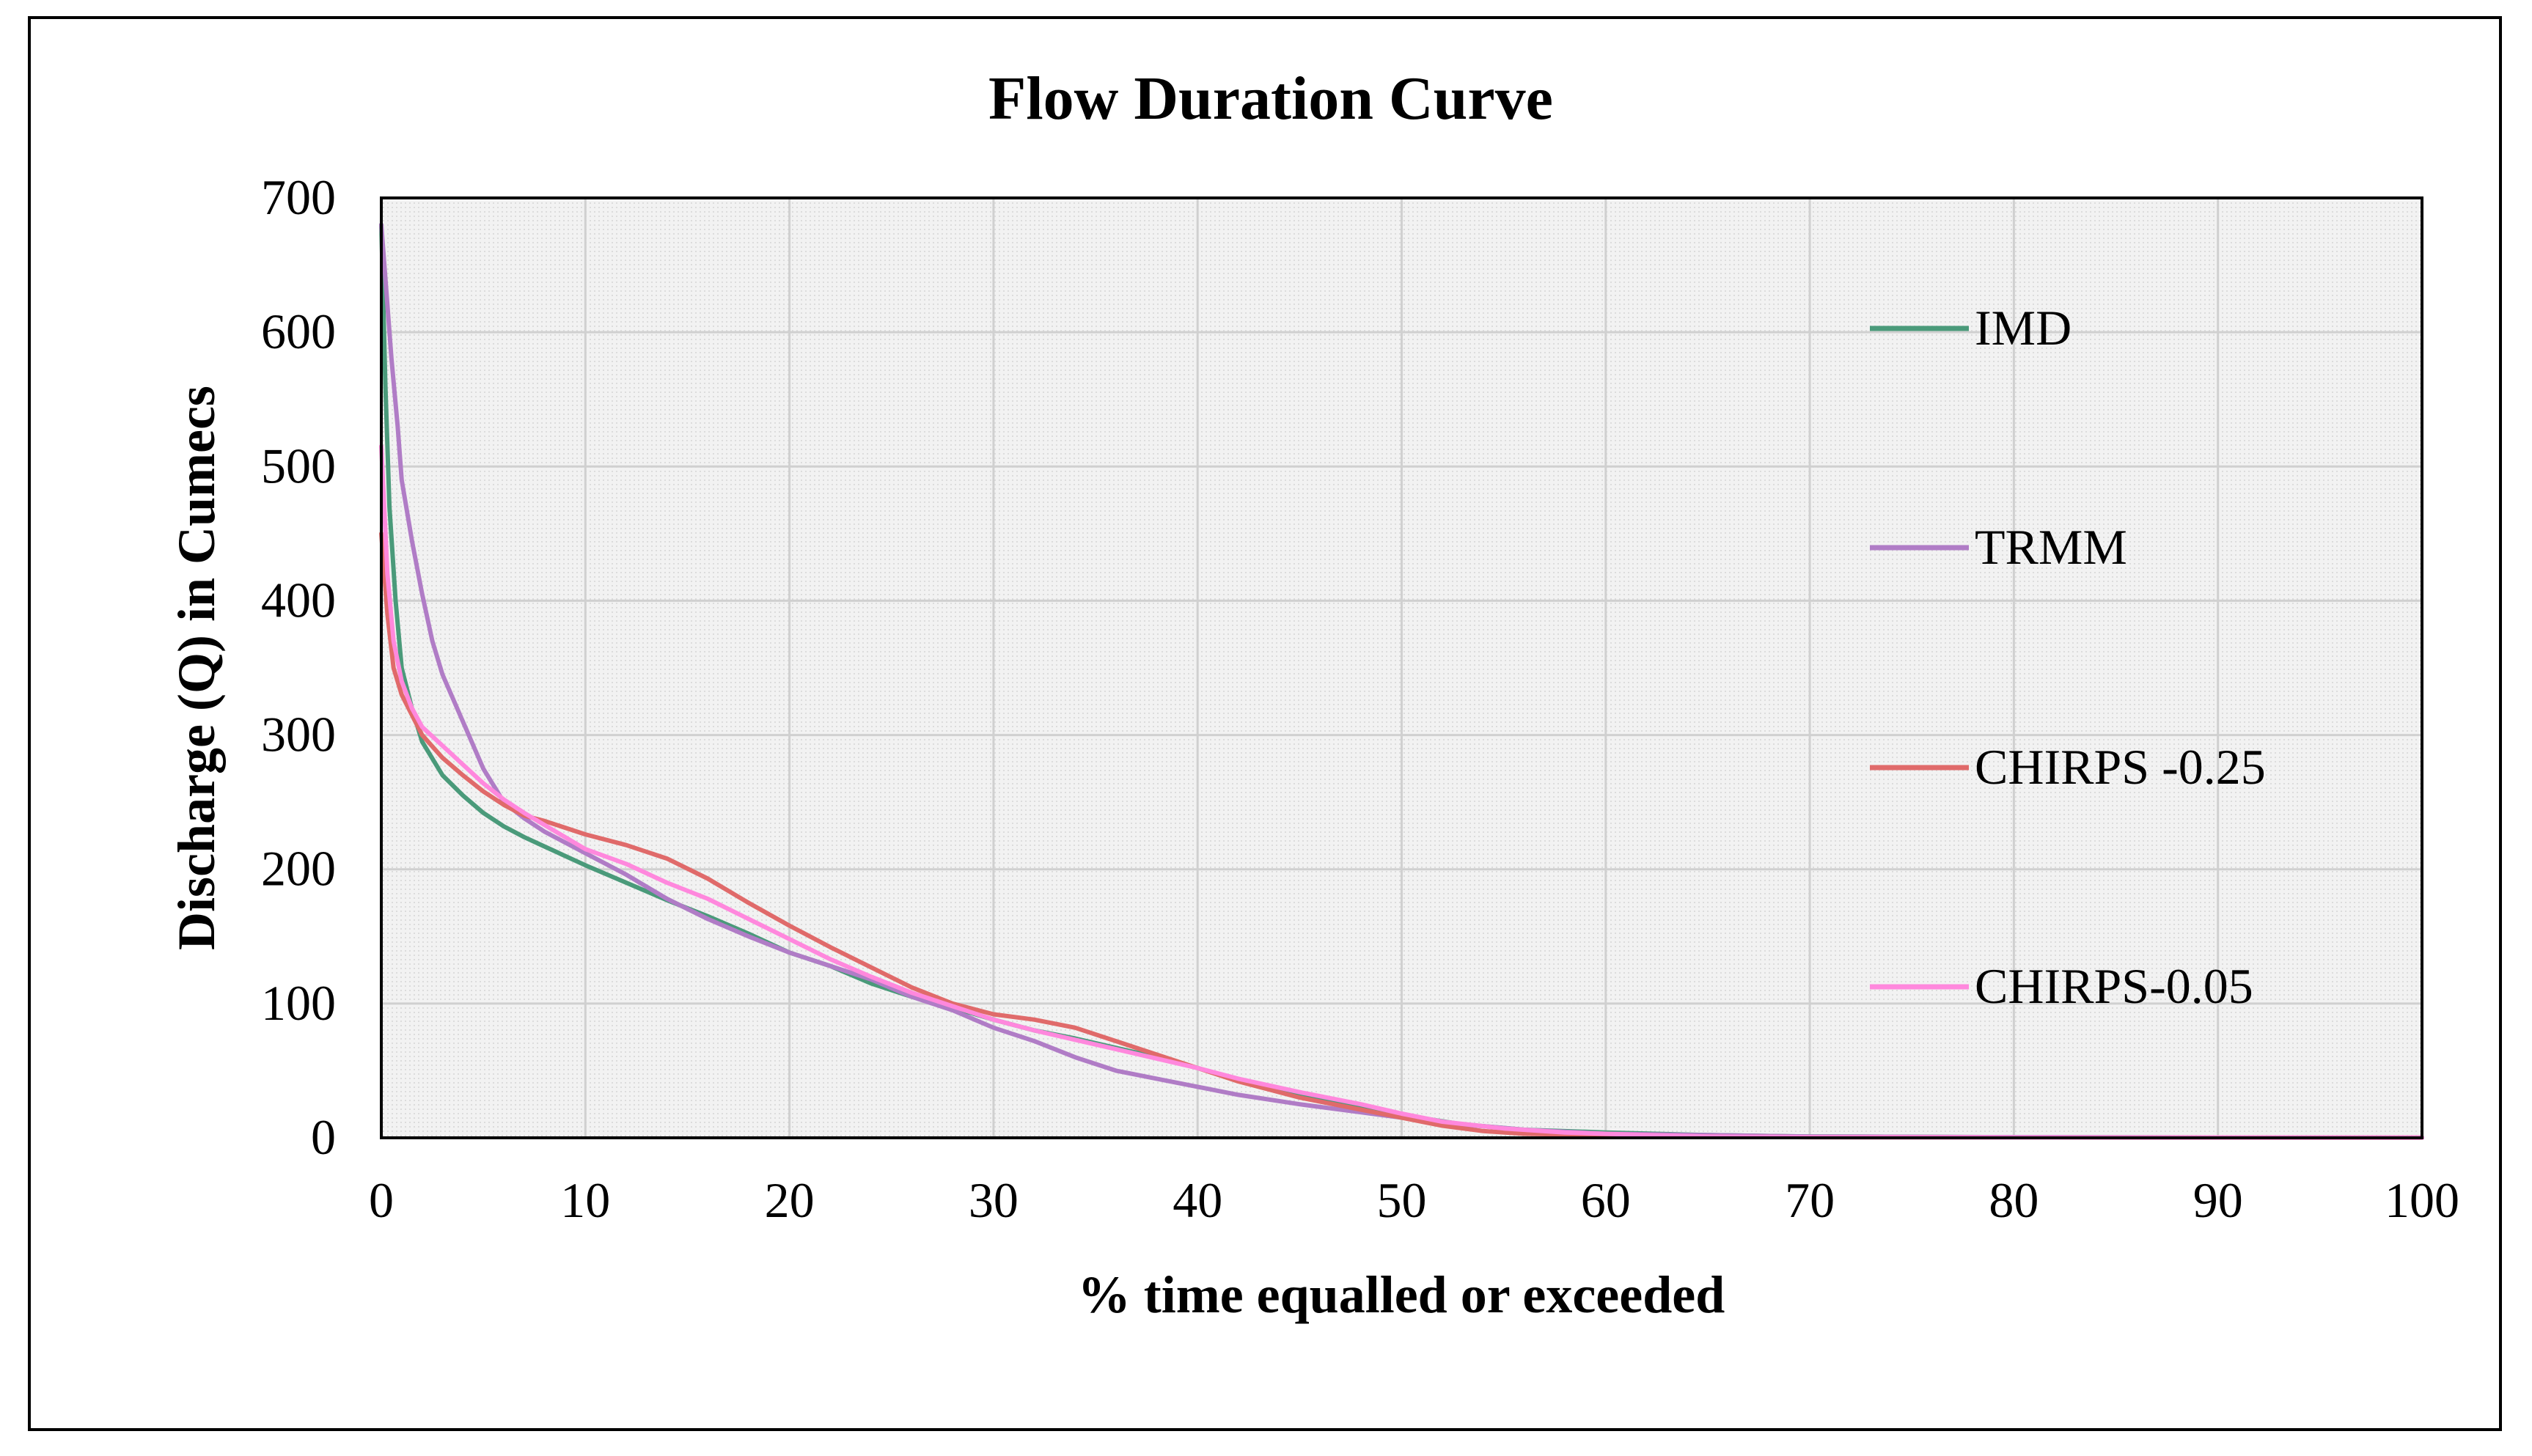  What do you see at coordinates (994, 1200) in the screenshot?
I see `x-tick-label: 30` at bounding box center [994, 1200].